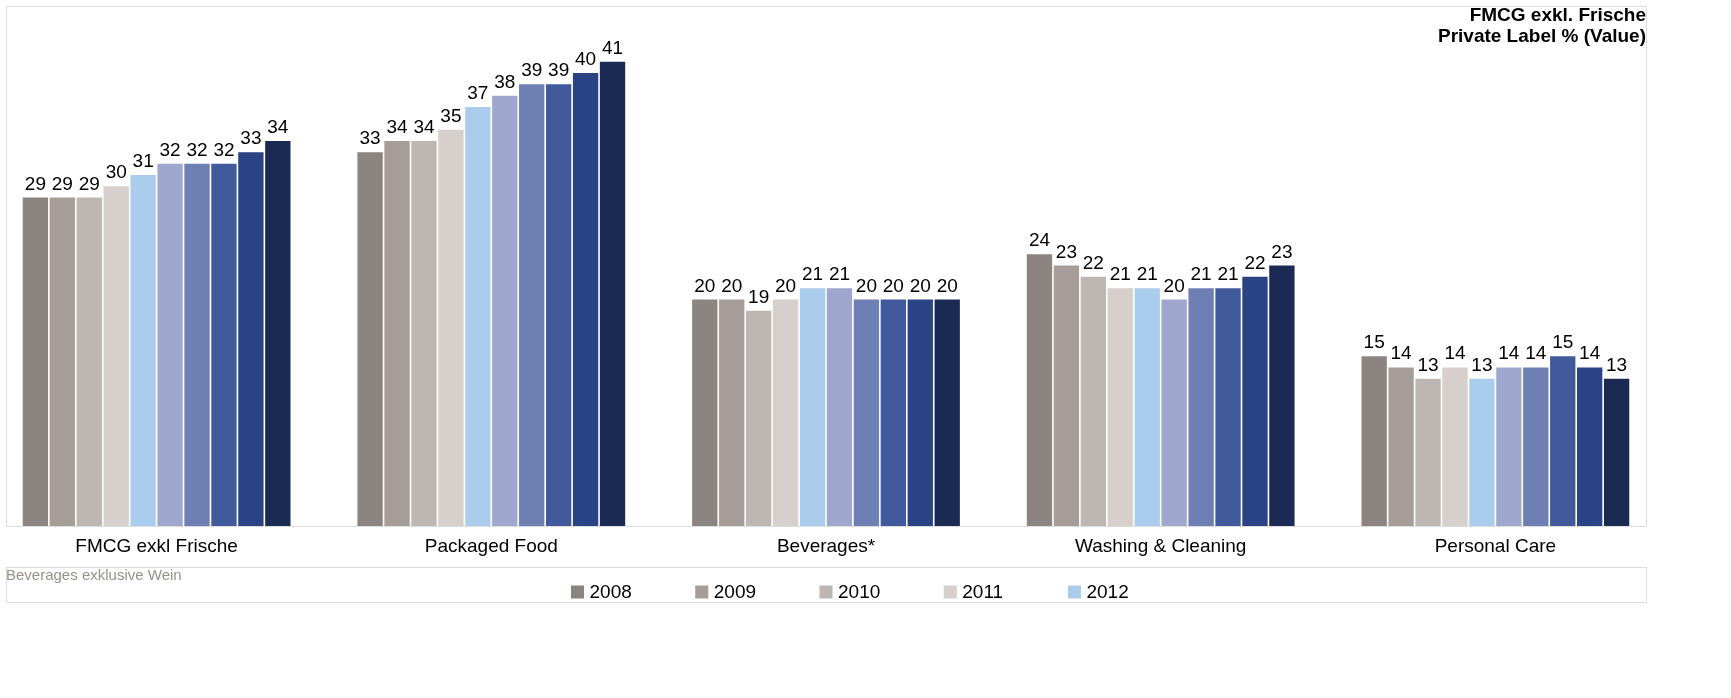 The height and width of the screenshot is (698, 1731). Describe the element at coordinates (1541, 35) in the screenshot. I see `text: Private Label % (Value)` at that location.